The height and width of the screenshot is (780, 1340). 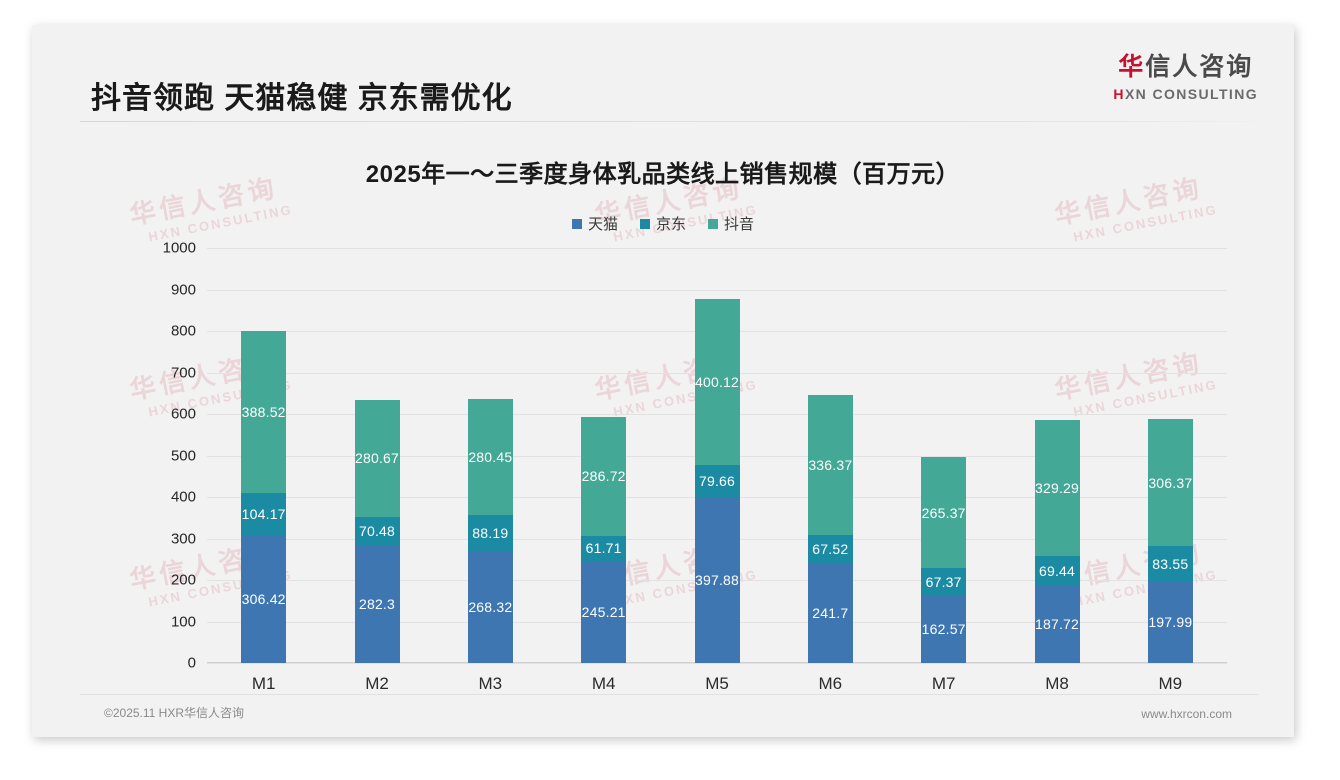 I want to click on legend-item-京东: 京东, so click(x=662, y=223).